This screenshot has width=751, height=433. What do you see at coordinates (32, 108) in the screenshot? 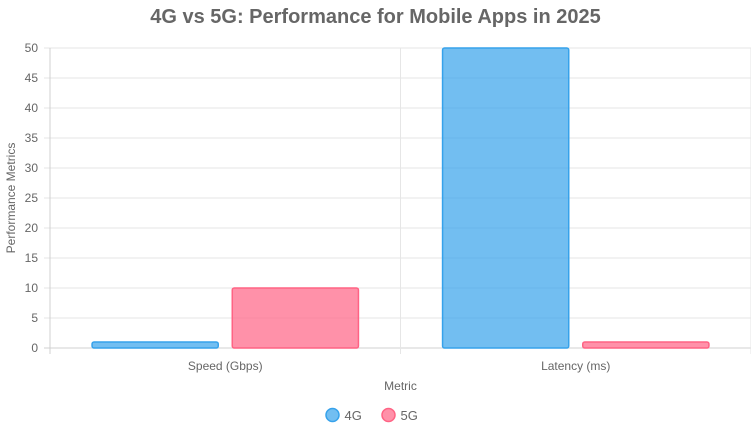
I see `y-tick-label: 40` at bounding box center [32, 108].